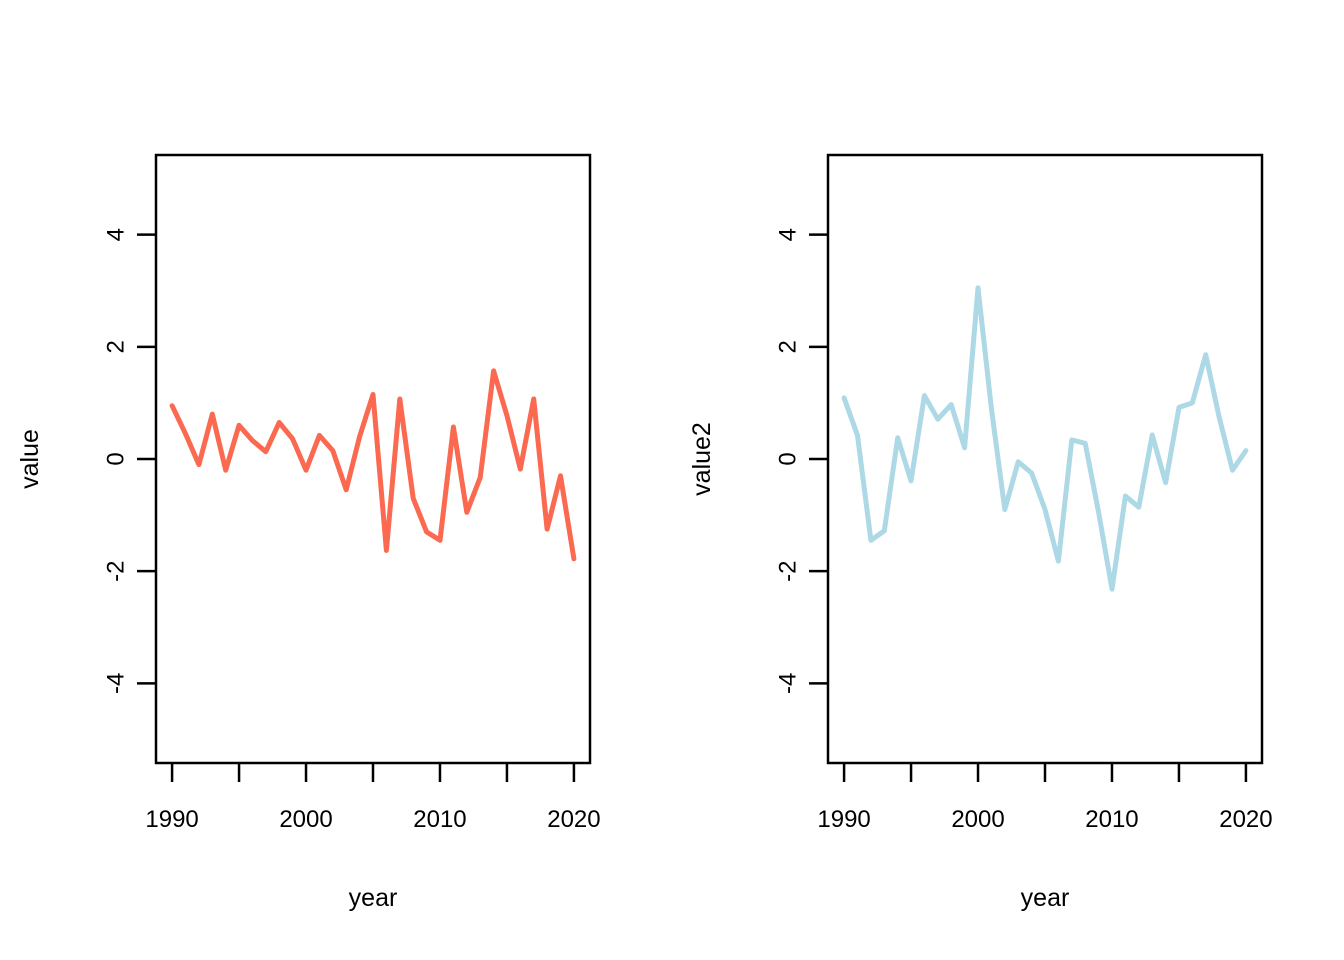  I want to click on value2-series-line, so click(1045, 438).